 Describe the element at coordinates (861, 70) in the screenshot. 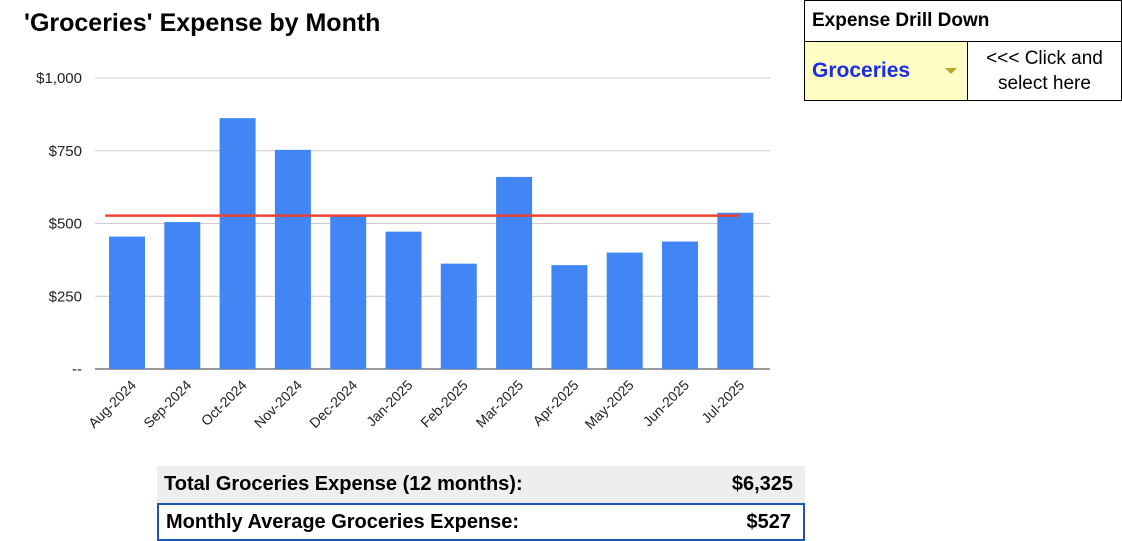

I see `selected-category: Groceries` at that location.